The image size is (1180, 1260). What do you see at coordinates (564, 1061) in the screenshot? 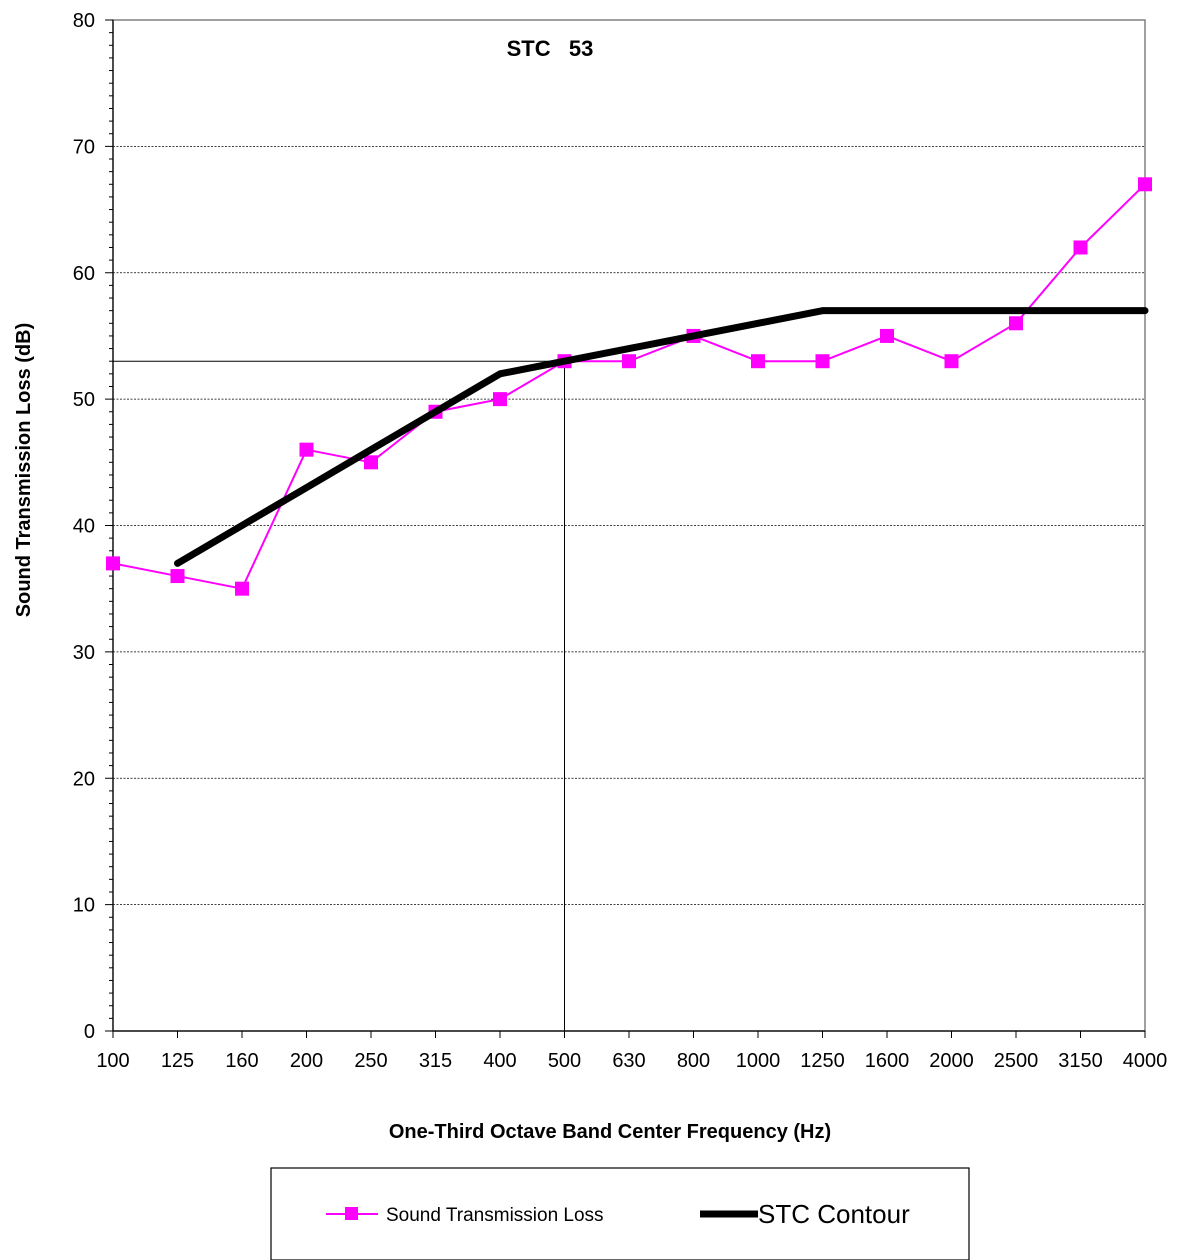
I see `x-tick-label-500: 500` at bounding box center [564, 1061].